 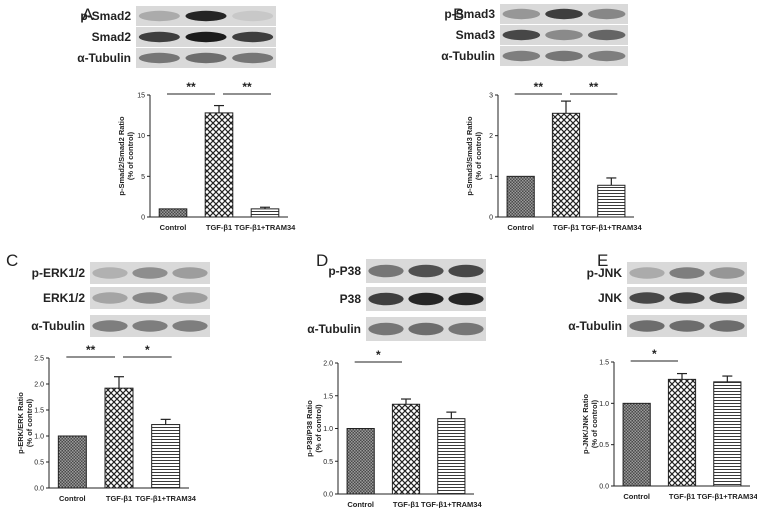 What do you see at coordinates (105, 16) in the screenshot?
I see `blot-label: p-Smad2` at bounding box center [105, 16].